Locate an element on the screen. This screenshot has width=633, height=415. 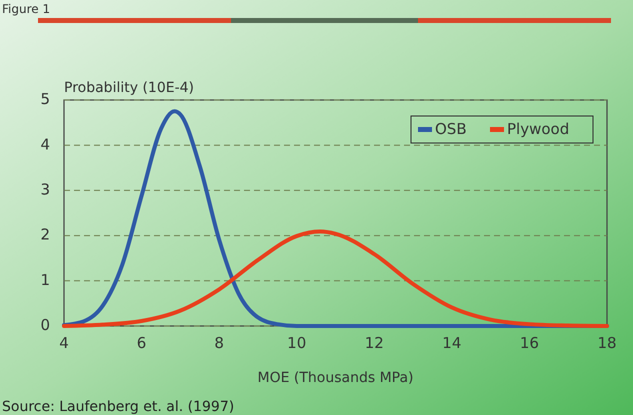
y-tick-label: 4 is located at coordinates (45, 144).